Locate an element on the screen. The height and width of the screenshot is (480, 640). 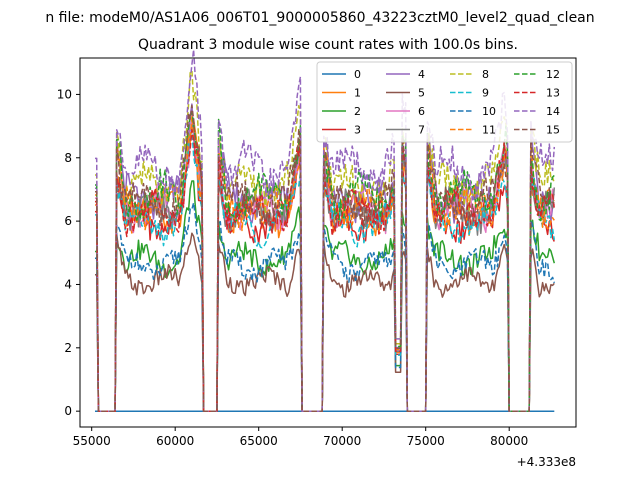
x-tick-label: 55000 is located at coordinates (92, 441).